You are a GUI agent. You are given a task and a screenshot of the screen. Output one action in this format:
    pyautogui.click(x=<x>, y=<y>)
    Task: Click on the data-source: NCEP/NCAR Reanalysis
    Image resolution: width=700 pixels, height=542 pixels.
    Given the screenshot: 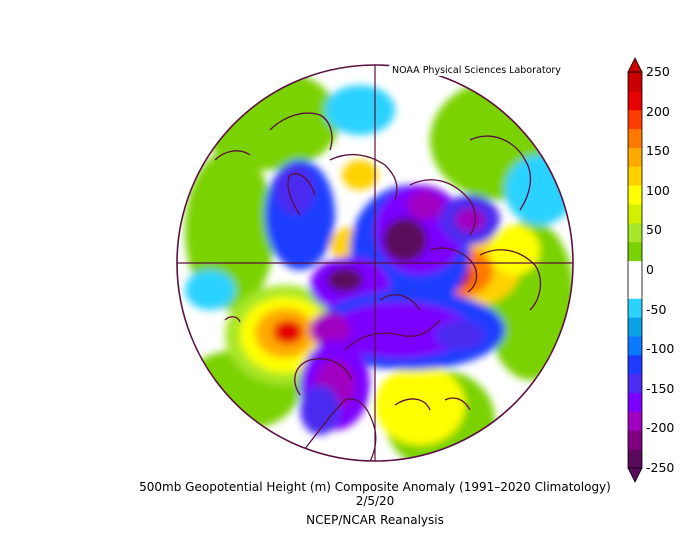 What is the action you would take?
    pyautogui.click(x=375, y=520)
    